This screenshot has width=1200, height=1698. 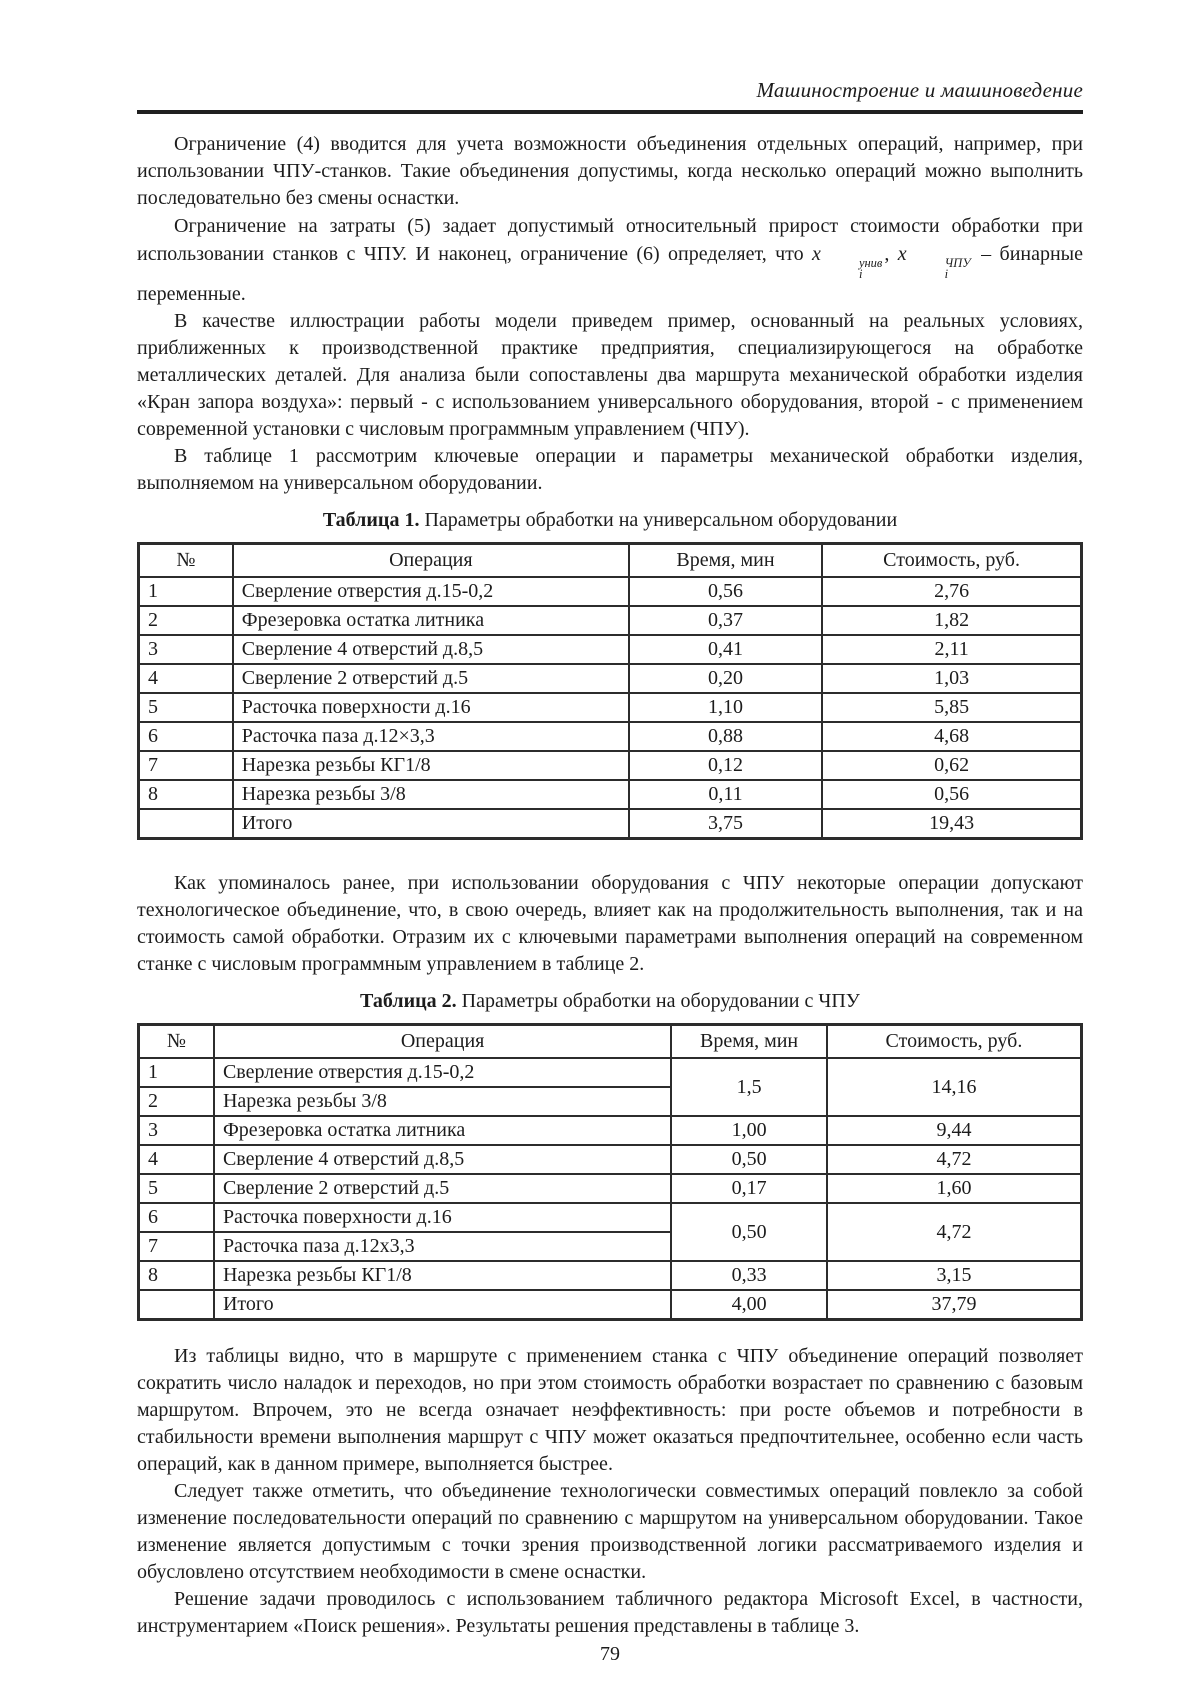 What do you see at coordinates (371, 520) in the screenshot?
I see `table1-caption-label: Таблица 1.` at bounding box center [371, 520].